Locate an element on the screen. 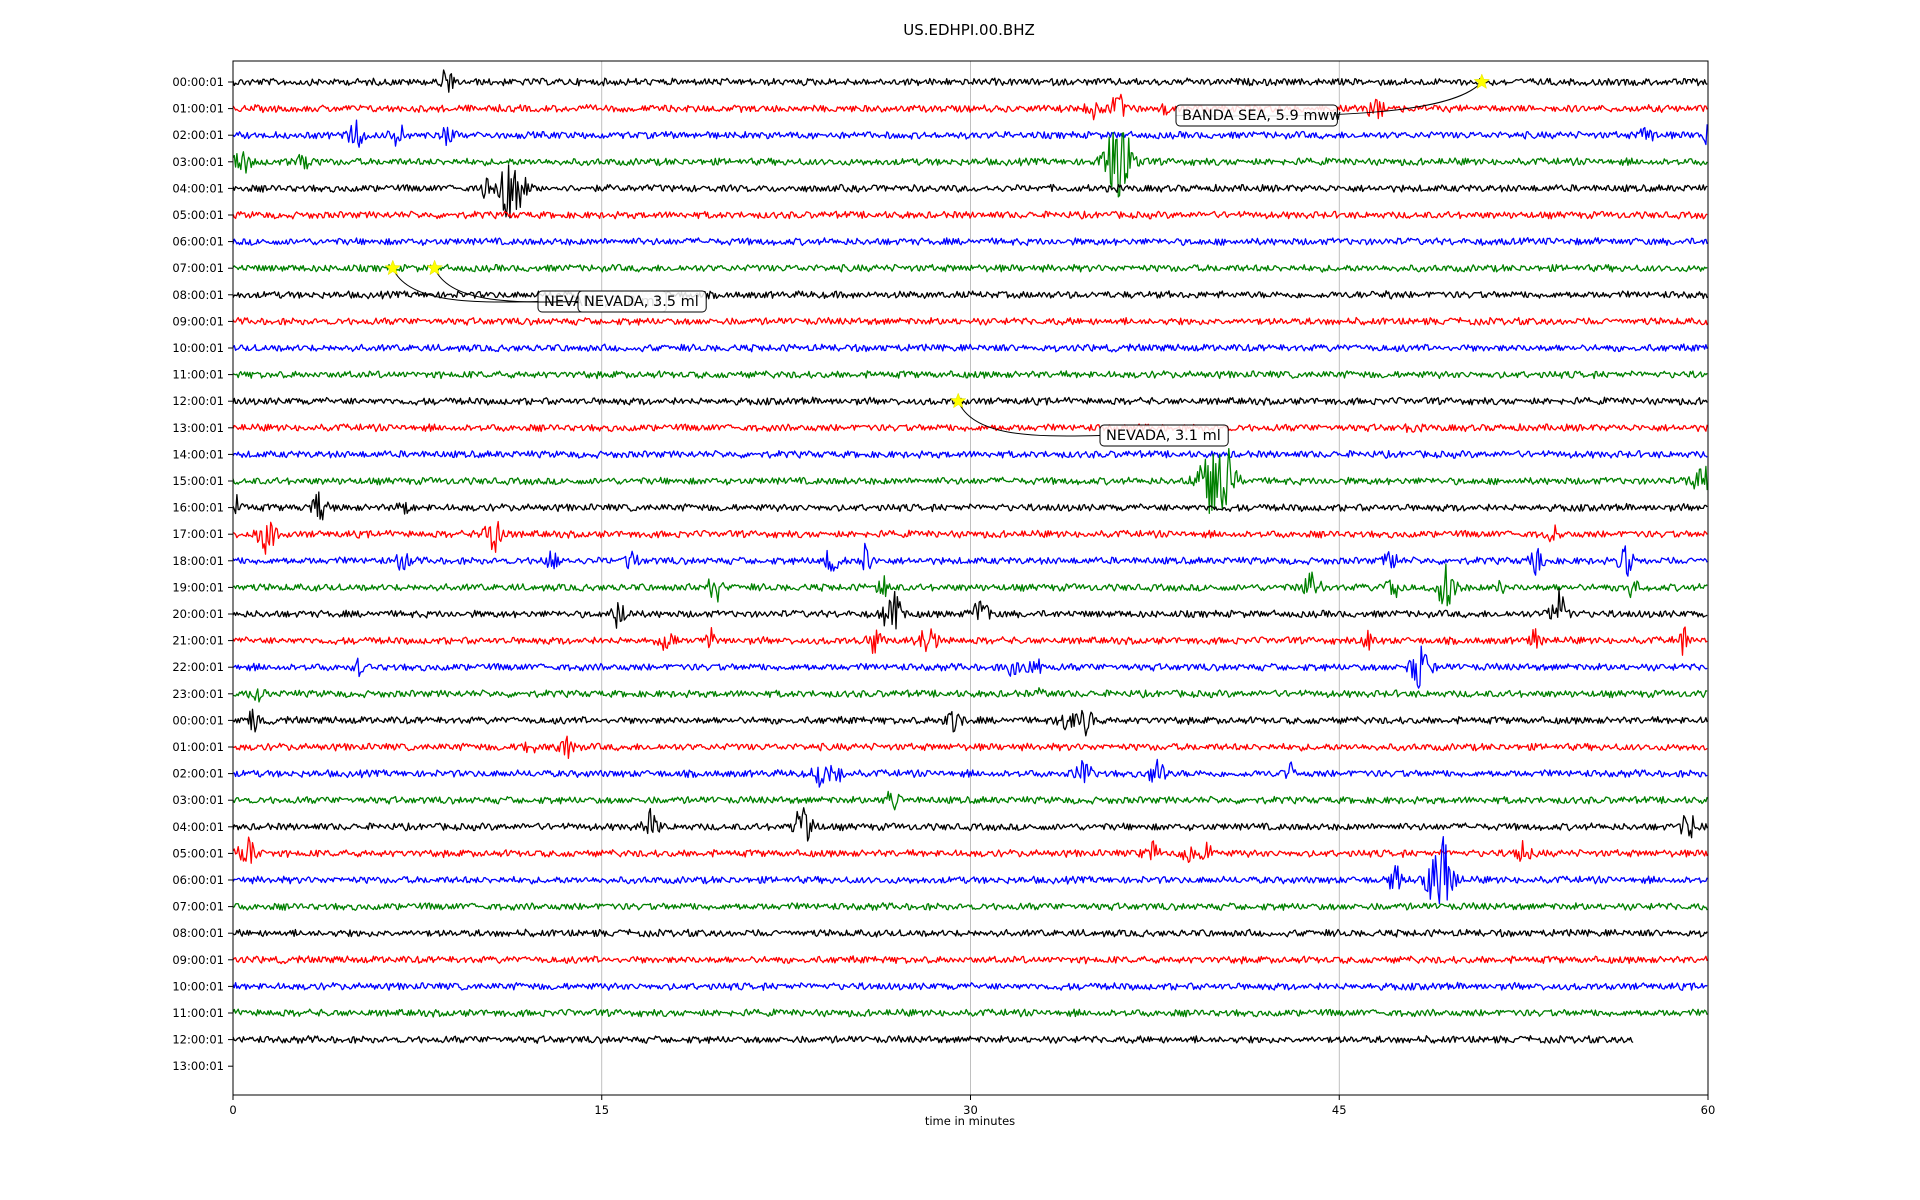  x-tick-label: 60 is located at coordinates (1708, 1110).